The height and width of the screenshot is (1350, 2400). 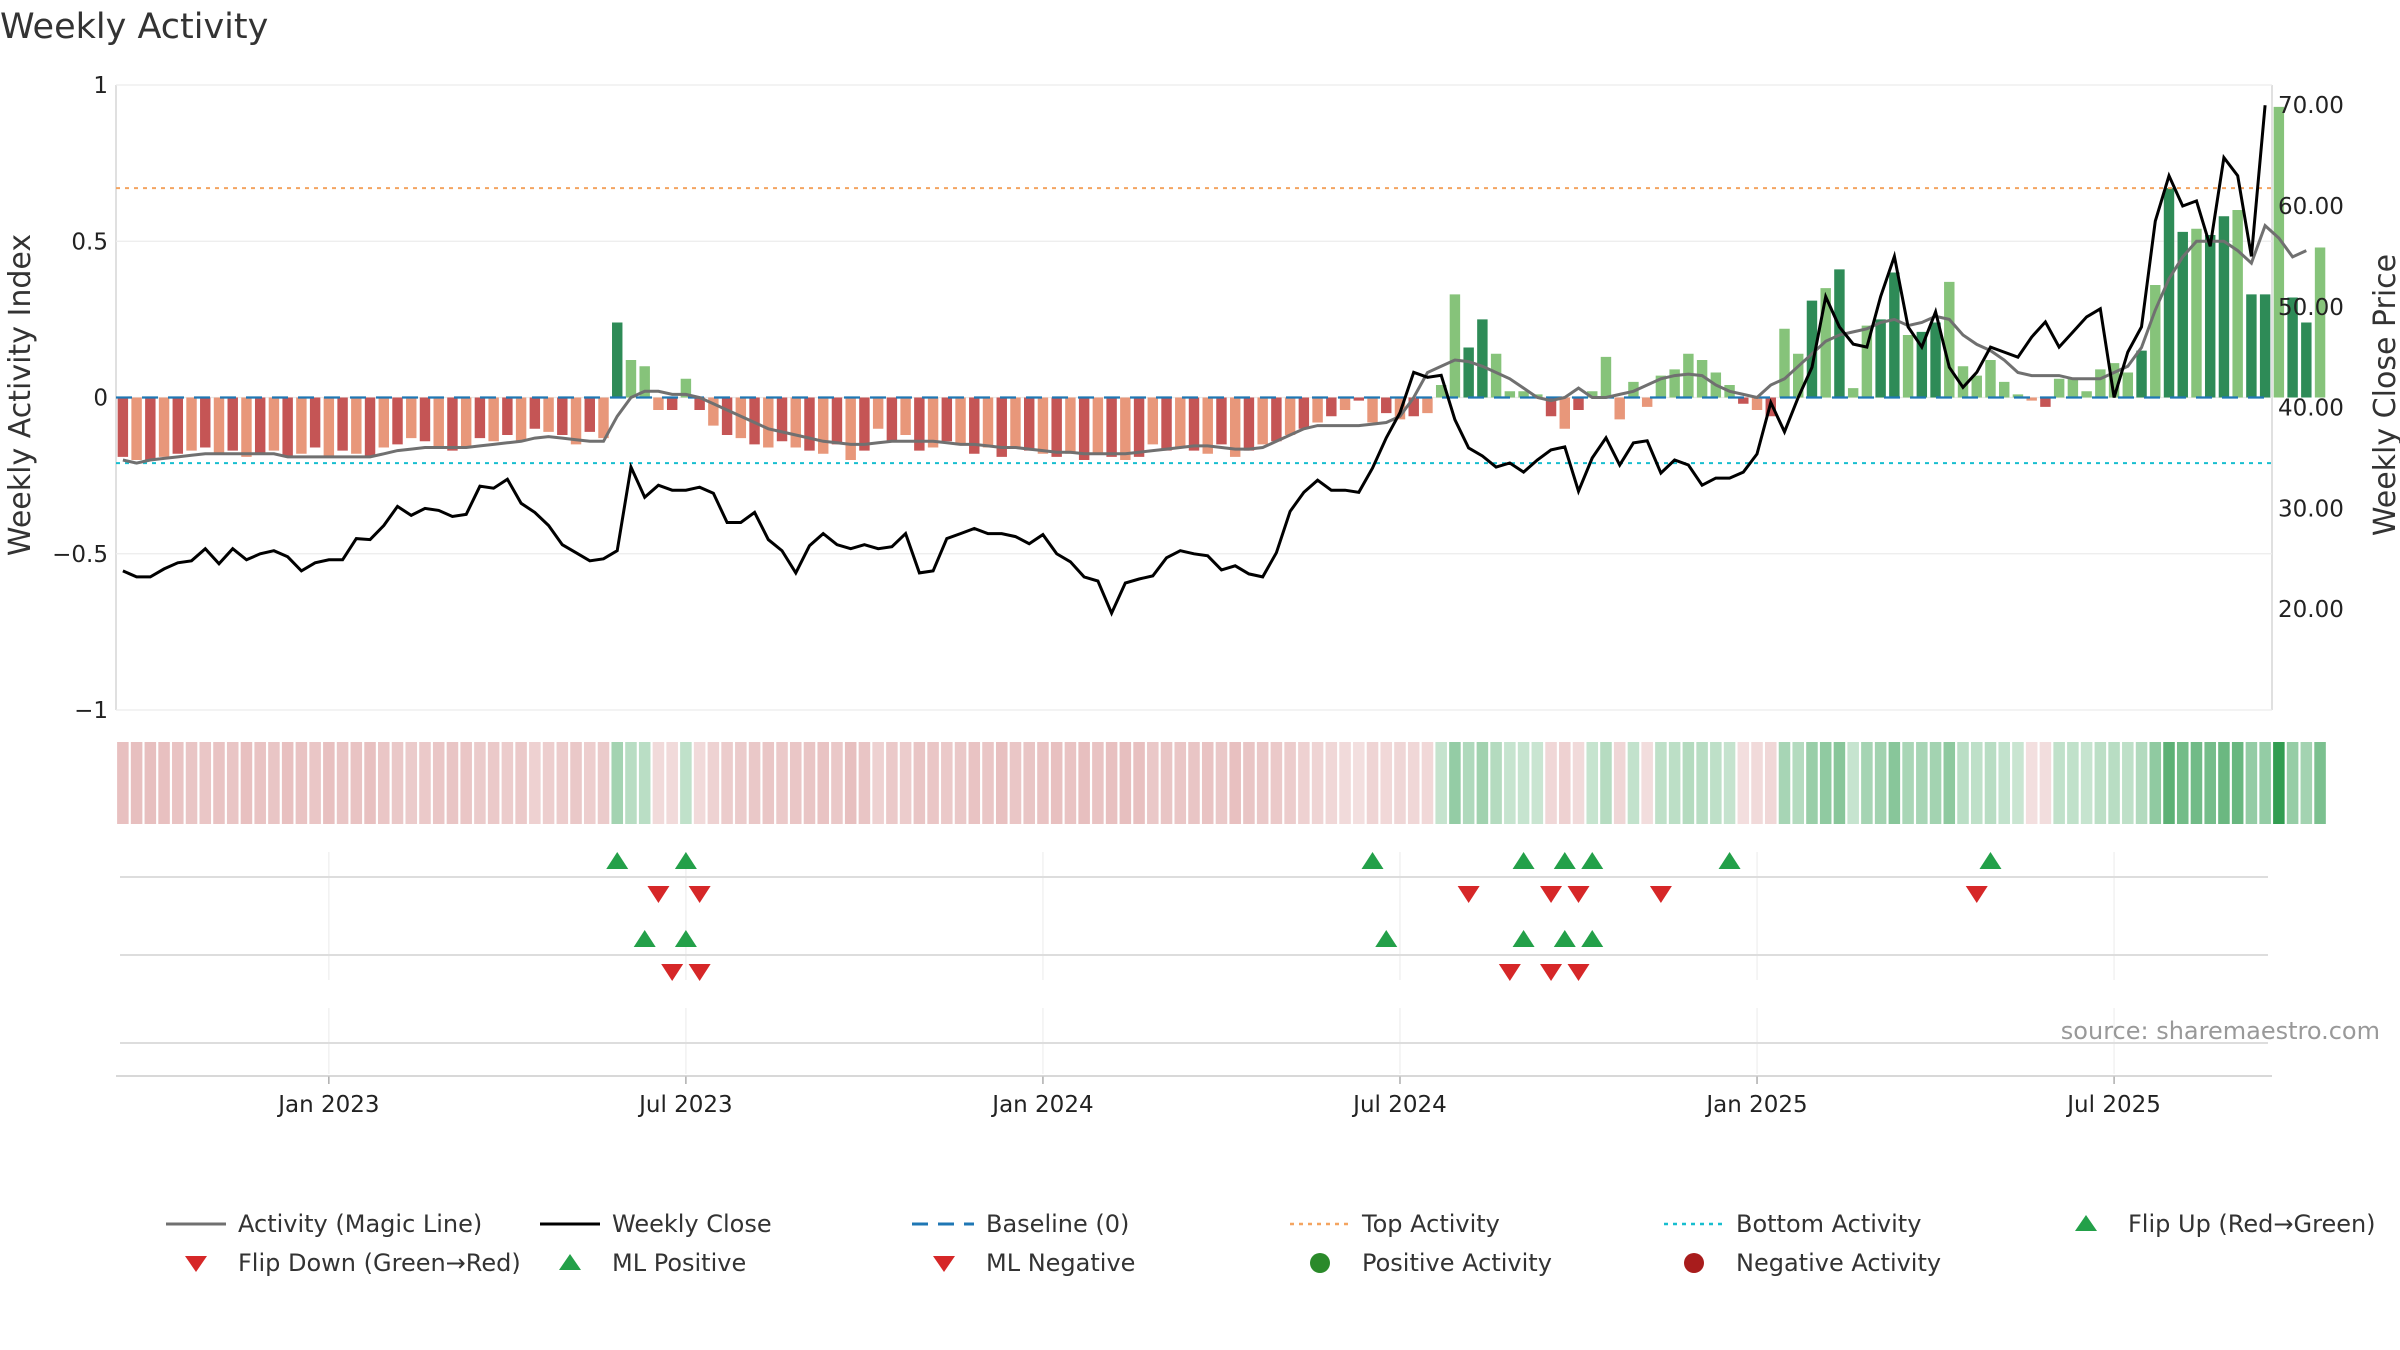 What do you see at coordinates (80, 555) in the screenshot?
I see `left-tick-label: −0.5` at bounding box center [80, 555].